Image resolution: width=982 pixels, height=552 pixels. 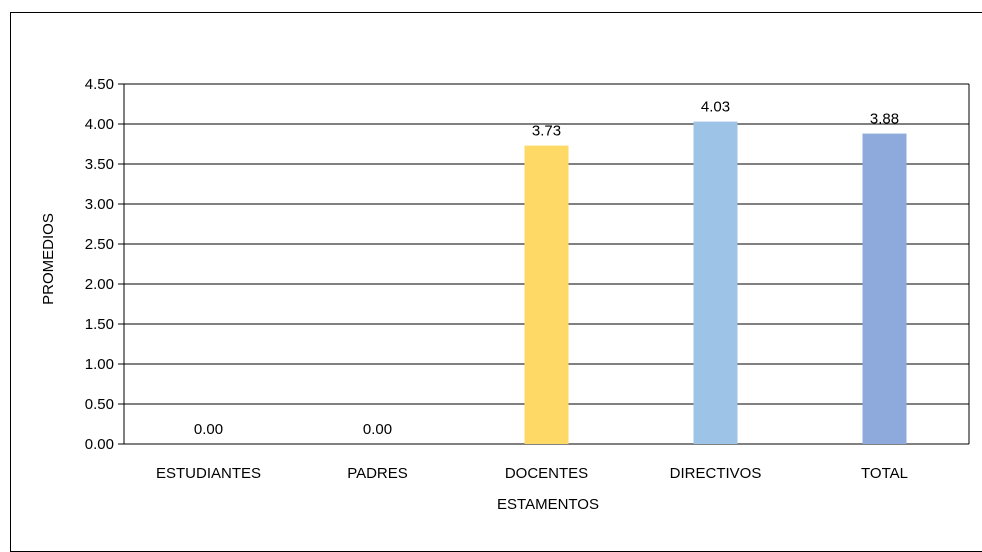 What do you see at coordinates (99, 164) in the screenshot?
I see `y-tick-label: 3.50` at bounding box center [99, 164].